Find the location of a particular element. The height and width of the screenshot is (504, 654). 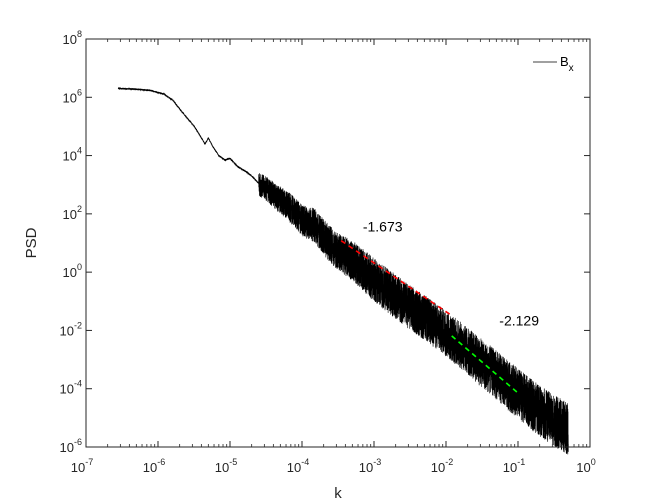

legend-label-bx: Bx is located at coordinates (567, 64).